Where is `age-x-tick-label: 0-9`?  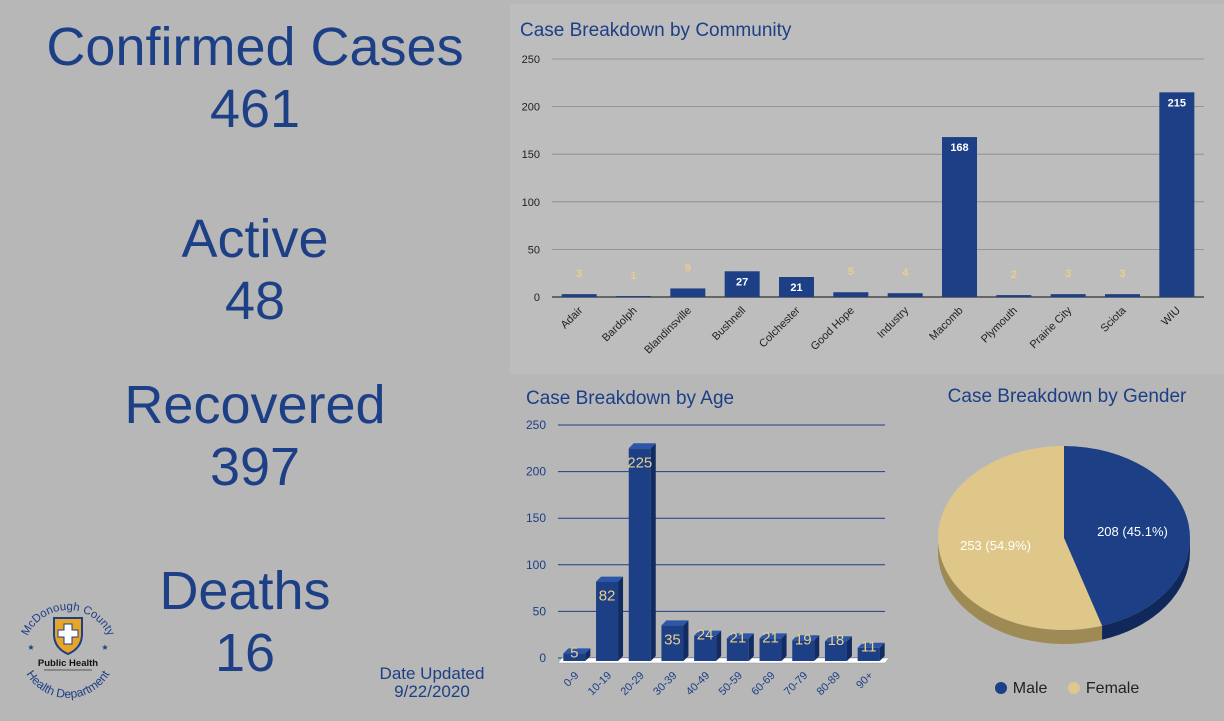 age-x-tick-label: 0-9 is located at coordinates (572, 680).